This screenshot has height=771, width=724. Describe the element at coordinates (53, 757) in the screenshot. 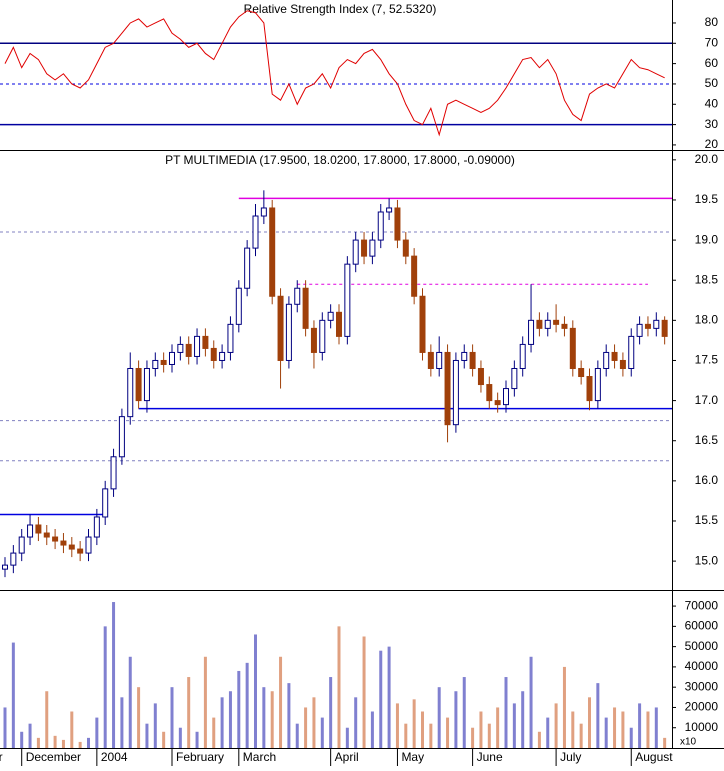

I see `x-tick-label: December` at that location.